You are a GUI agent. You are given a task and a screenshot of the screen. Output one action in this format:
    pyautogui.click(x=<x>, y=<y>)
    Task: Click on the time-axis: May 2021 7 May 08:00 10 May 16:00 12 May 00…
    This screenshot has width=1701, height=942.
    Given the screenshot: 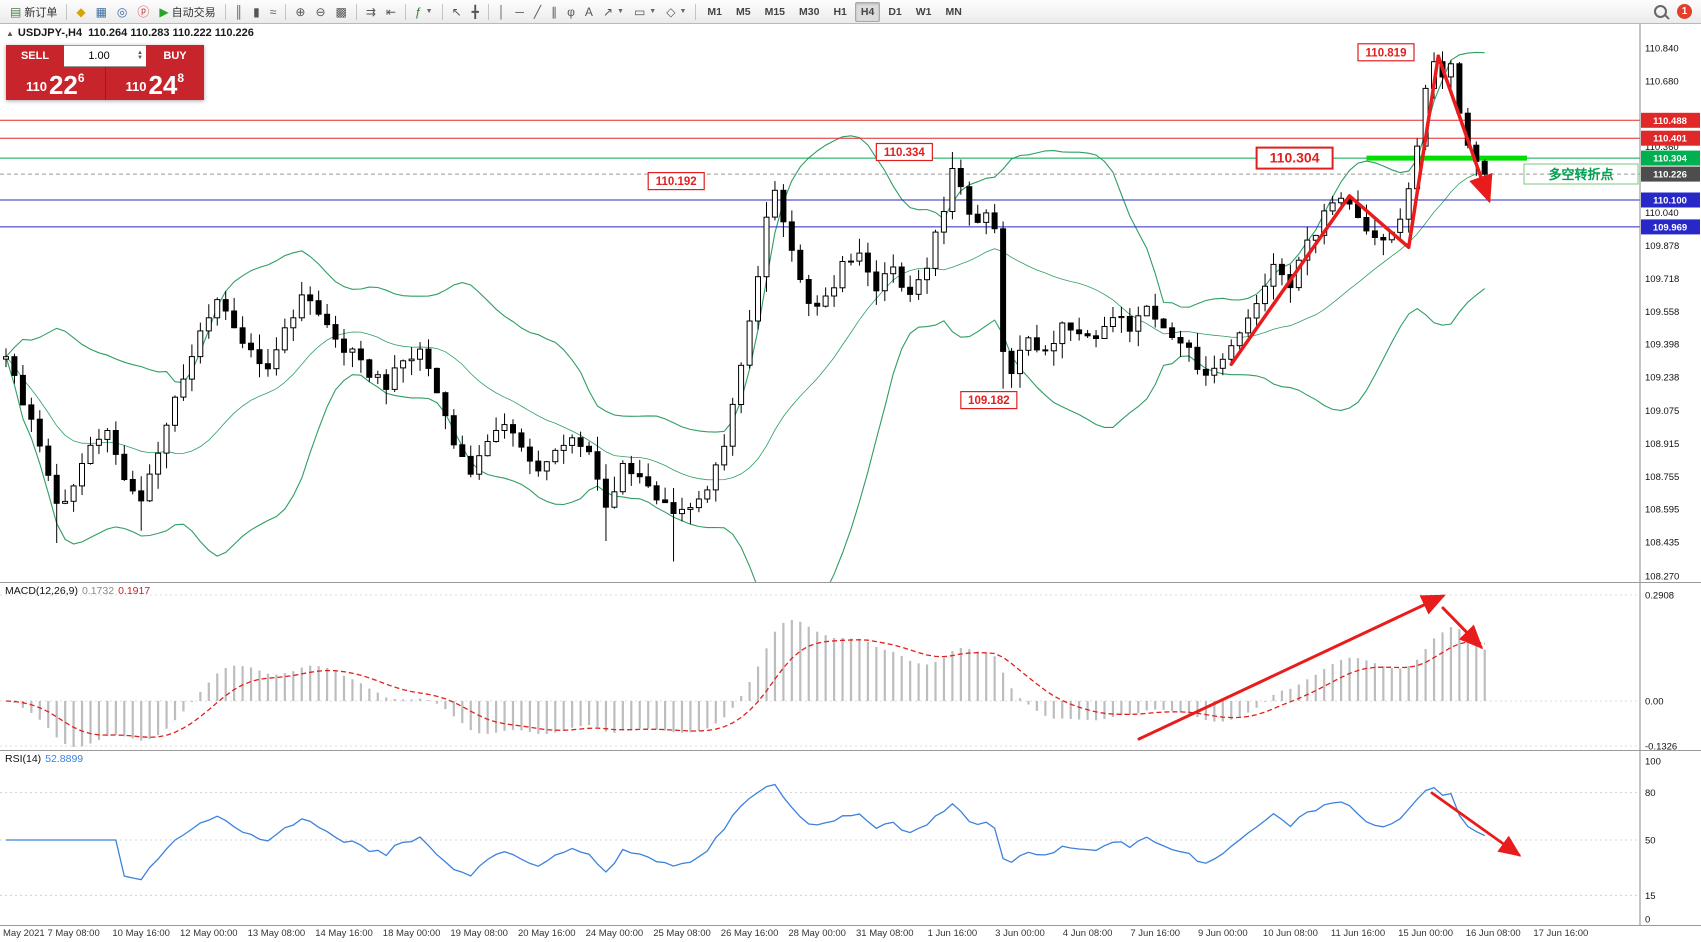 What is the action you would take?
    pyautogui.click(x=850, y=933)
    